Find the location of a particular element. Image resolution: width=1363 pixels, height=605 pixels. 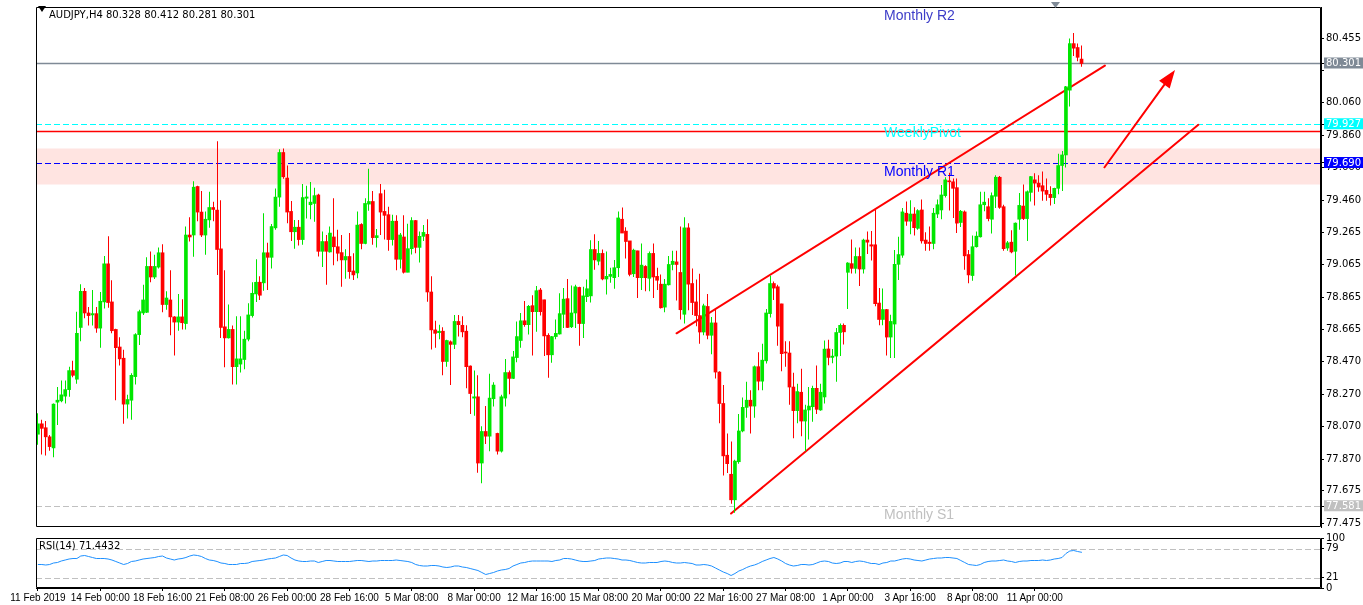

x-tick-label: 3 Apr 16:00 is located at coordinates (910, 597).